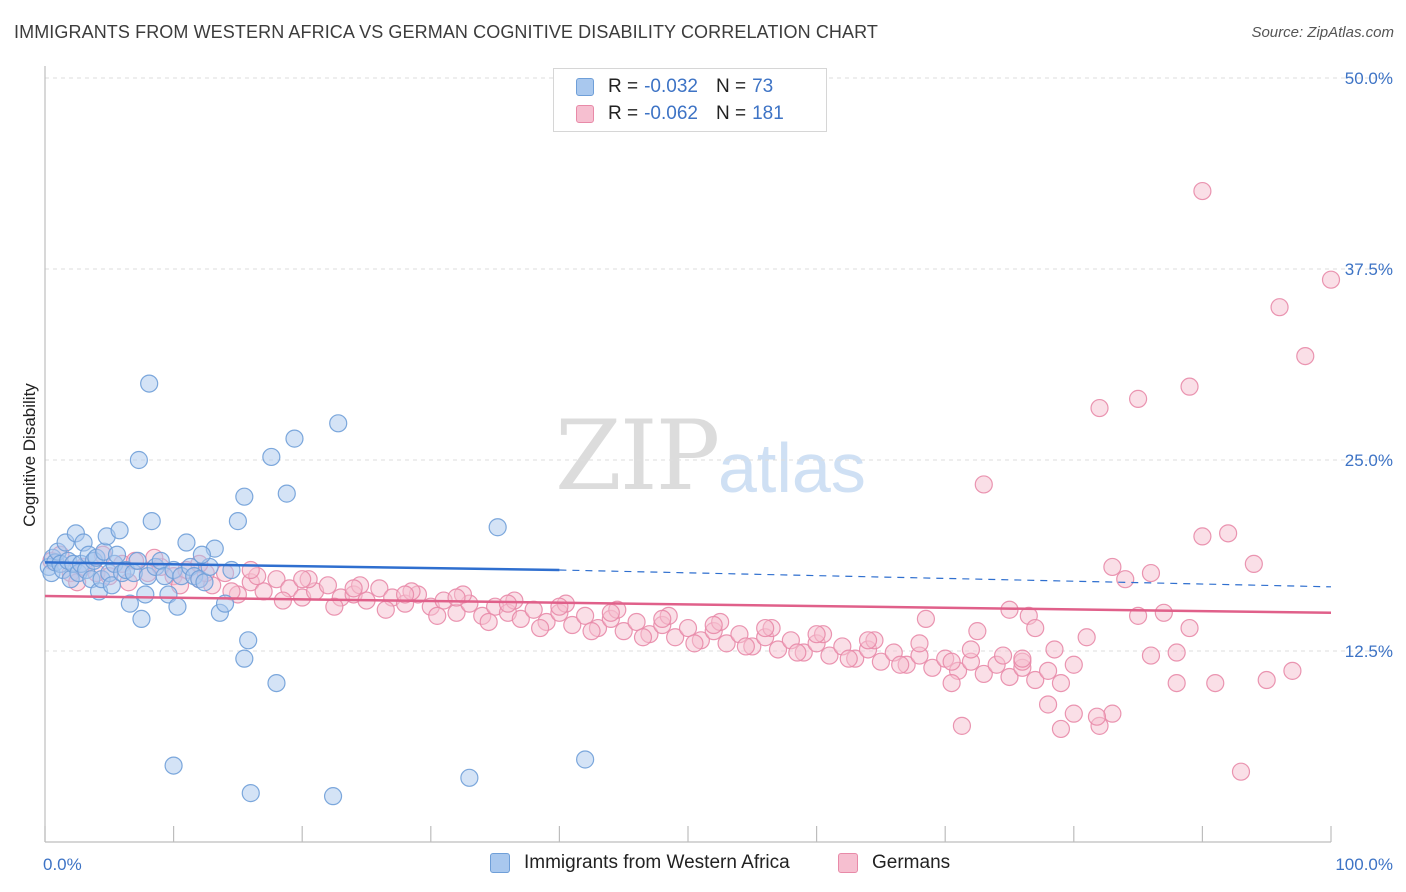  What do you see at coordinates (585, 114) in the screenshot?
I see `legend-swatch-germans` at bounding box center [585, 114].